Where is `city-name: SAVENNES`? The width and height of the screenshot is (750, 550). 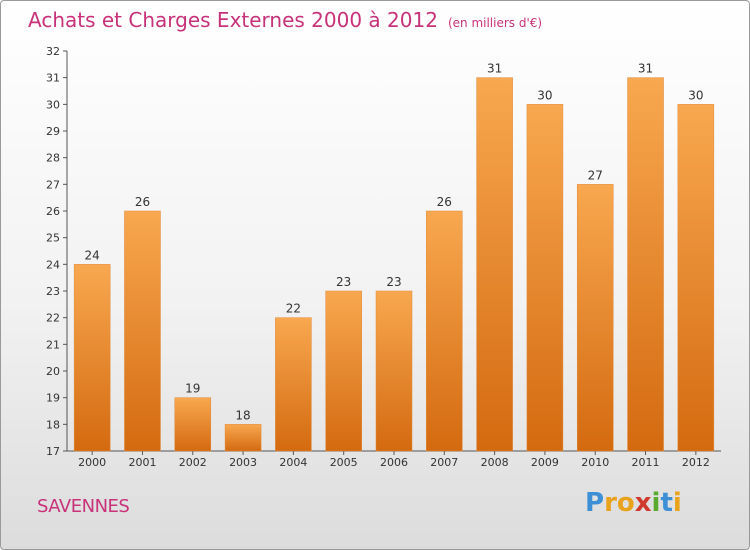 city-name: SAVENNES is located at coordinates (83, 506).